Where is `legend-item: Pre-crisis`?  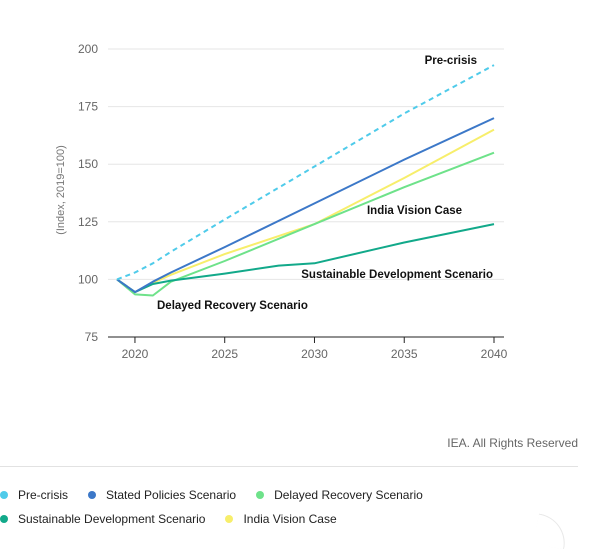 legend-item: Pre-crisis is located at coordinates (34, 495).